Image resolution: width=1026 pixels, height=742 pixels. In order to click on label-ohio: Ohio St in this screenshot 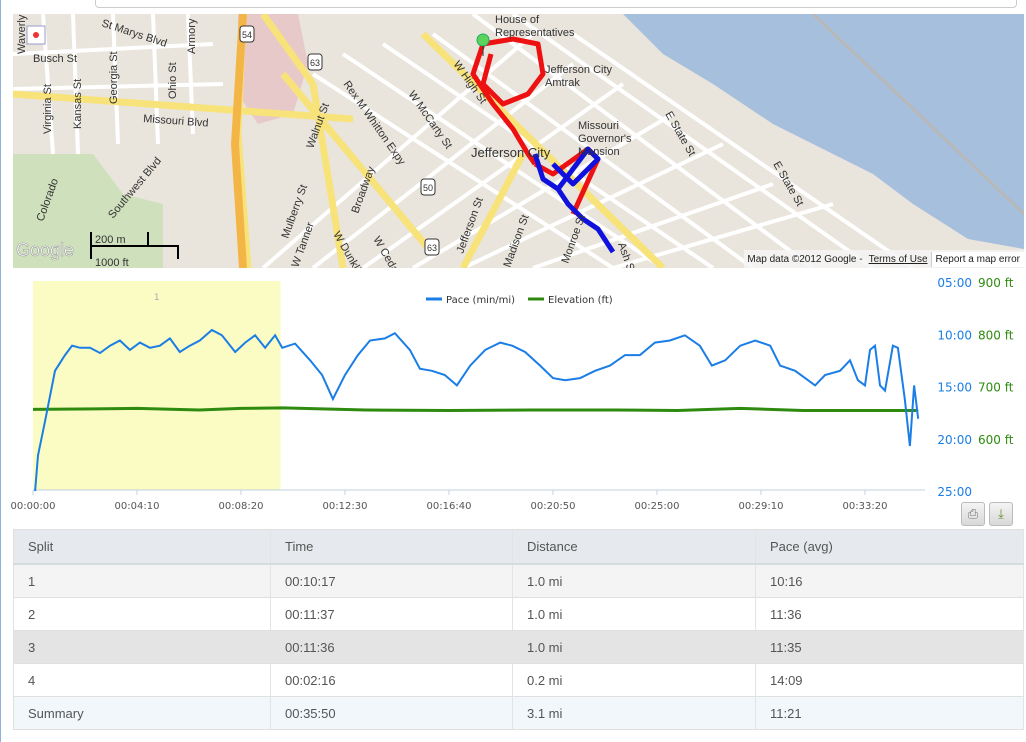, I will do `click(173, 80)`.